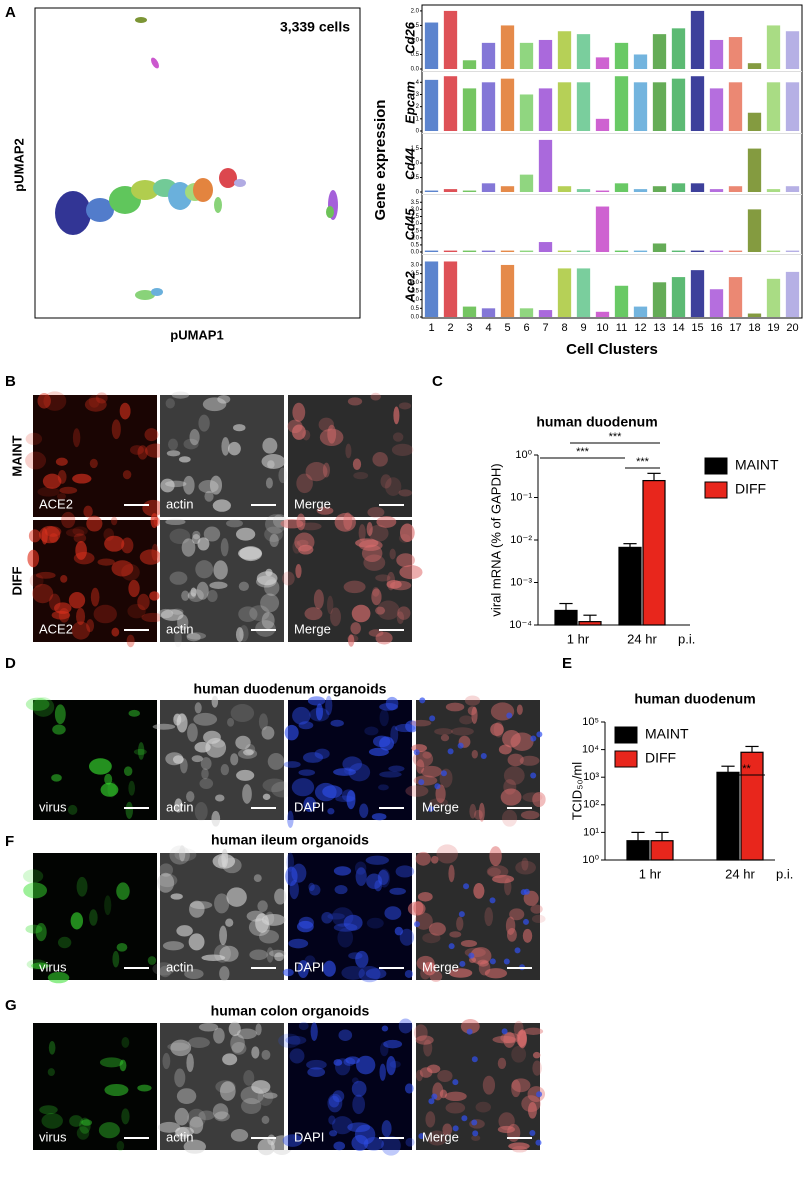 The width and height of the screenshot is (810, 1180). Describe the element at coordinates (16, 455) in the screenshot. I see `row-label: MAINT` at that location.